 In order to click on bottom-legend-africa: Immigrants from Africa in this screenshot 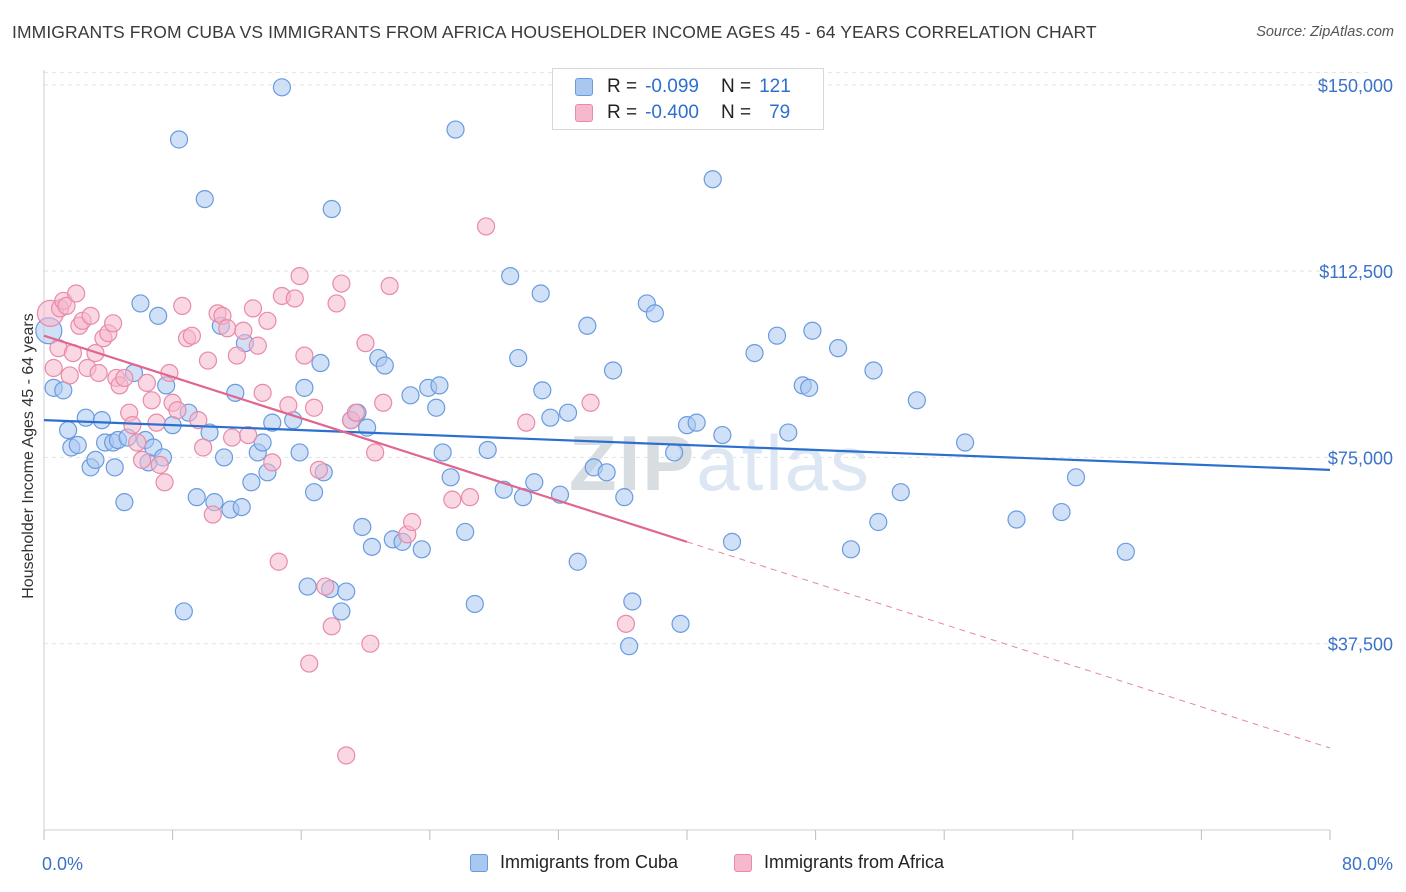, I will do `click(839, 862)`.